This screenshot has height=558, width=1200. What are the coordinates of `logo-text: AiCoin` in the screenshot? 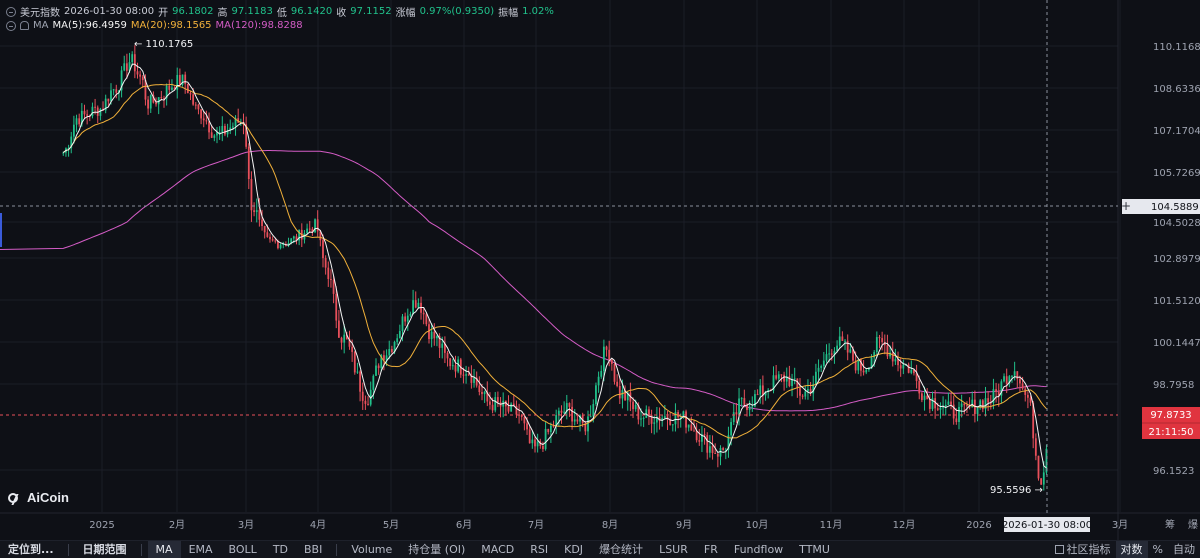 It's located at (48, 497).